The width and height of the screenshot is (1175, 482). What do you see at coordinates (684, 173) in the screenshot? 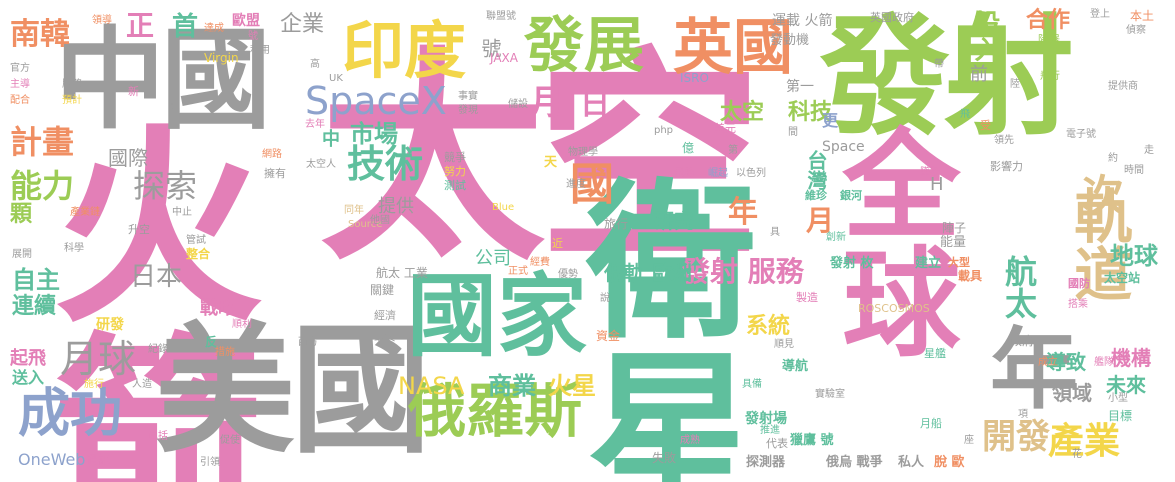
I see `word-102: 飛船` at bounding box center [684, 173].